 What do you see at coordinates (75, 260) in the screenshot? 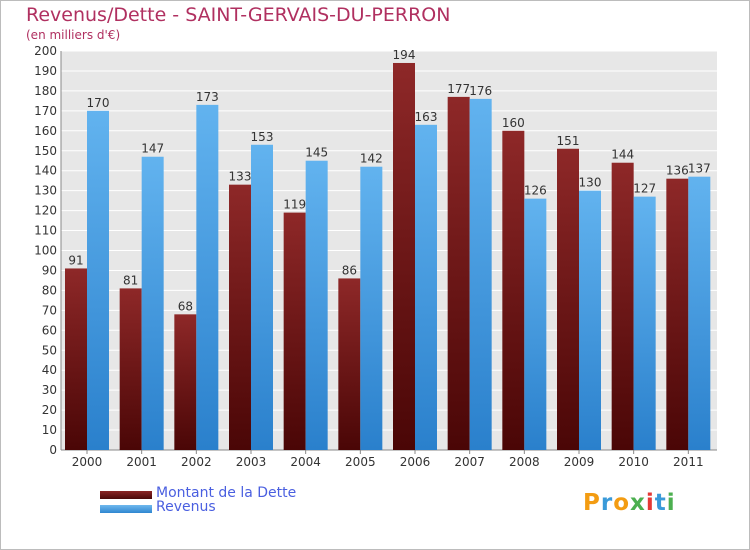
I see `data-label: 91` at bounding box center [75, 260].